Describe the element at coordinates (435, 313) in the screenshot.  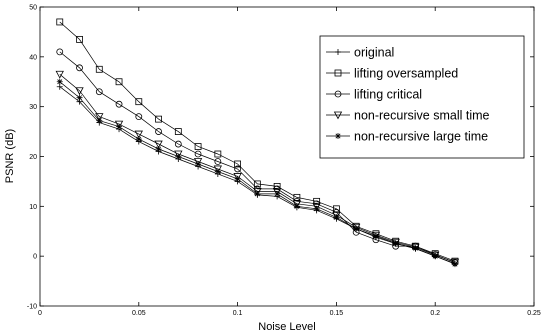
I see `x-tick-label: 0.2` at that location.